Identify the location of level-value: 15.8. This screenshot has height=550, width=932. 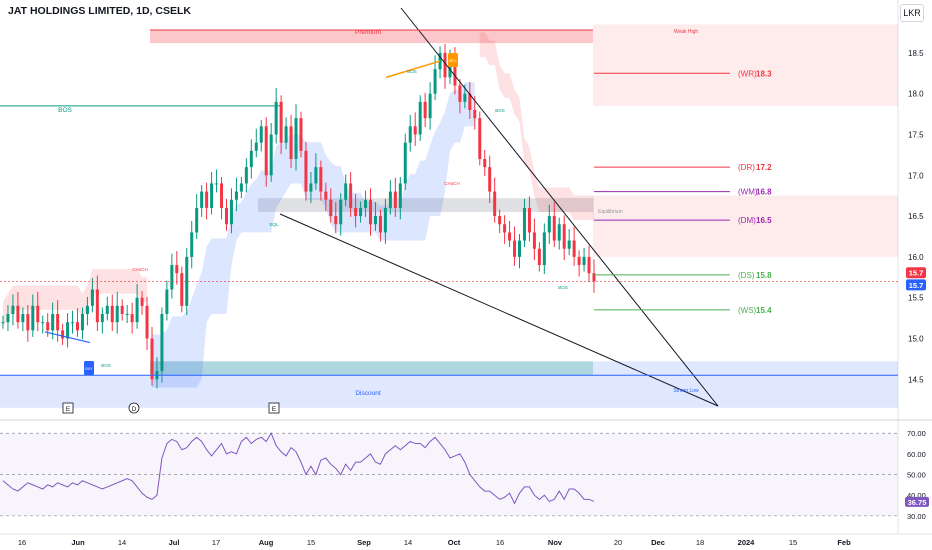
(764, 275).